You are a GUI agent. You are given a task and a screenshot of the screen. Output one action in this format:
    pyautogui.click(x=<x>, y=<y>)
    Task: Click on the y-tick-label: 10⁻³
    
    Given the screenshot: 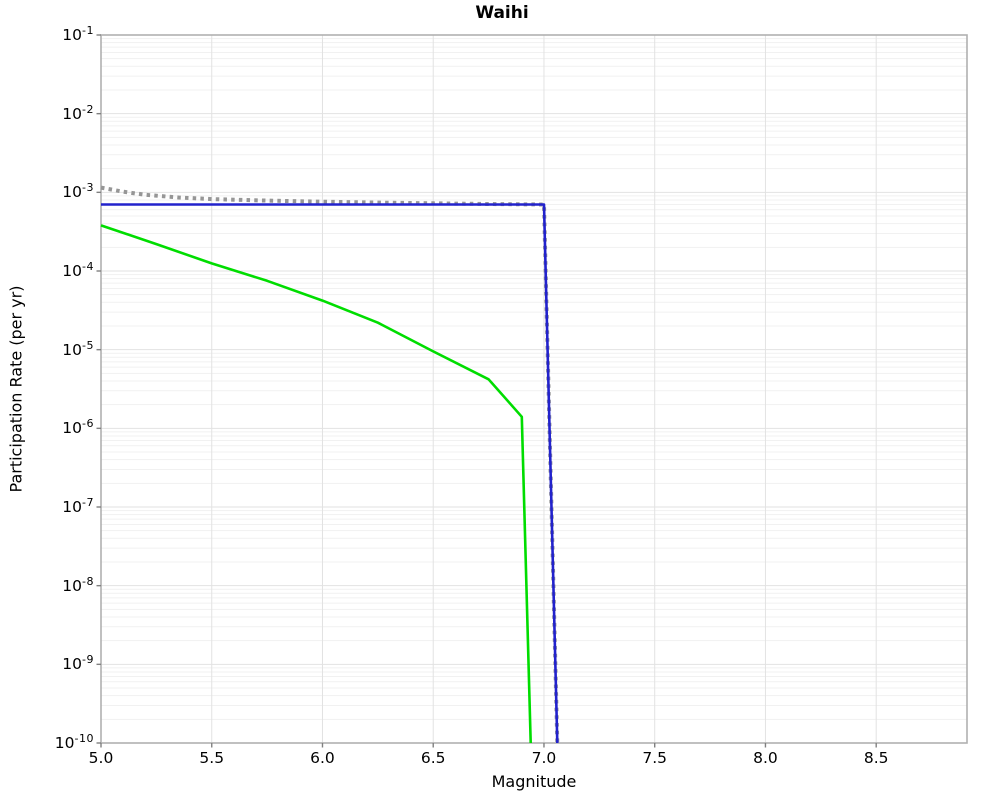 What is the action you would take?
    pyautogui.click(x=78, y=191)
    